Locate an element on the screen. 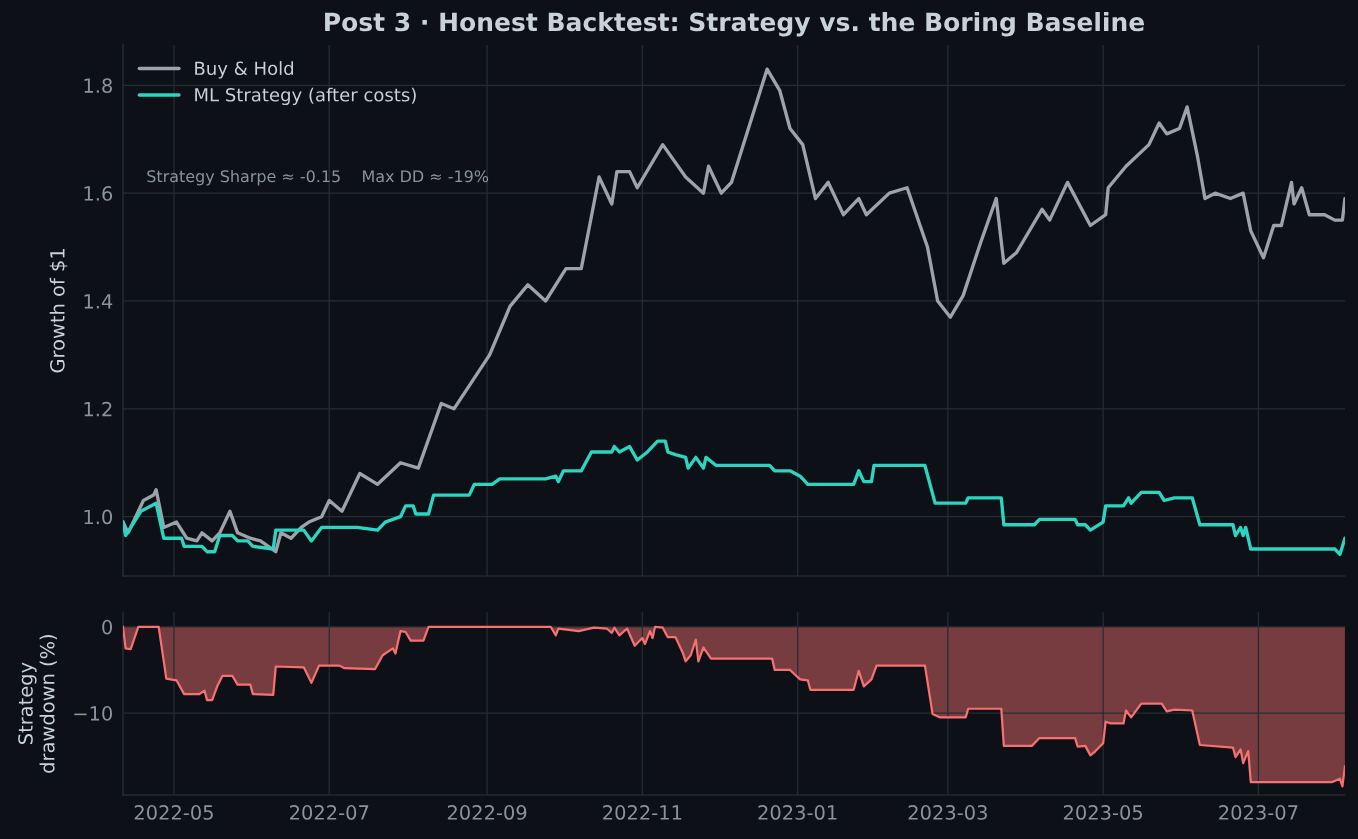 This screenshot has height=839, width=1358. y-tick-label: 1.2 is located at coordinates (98, 409).